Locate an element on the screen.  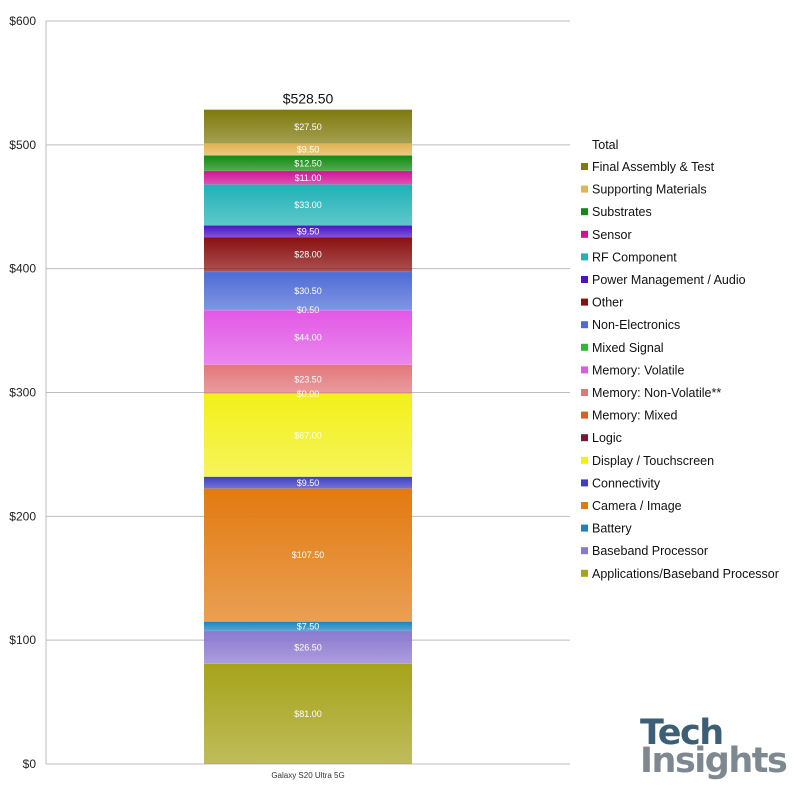
segment-value-label: $107.50 is located at coordinates (308, 555).